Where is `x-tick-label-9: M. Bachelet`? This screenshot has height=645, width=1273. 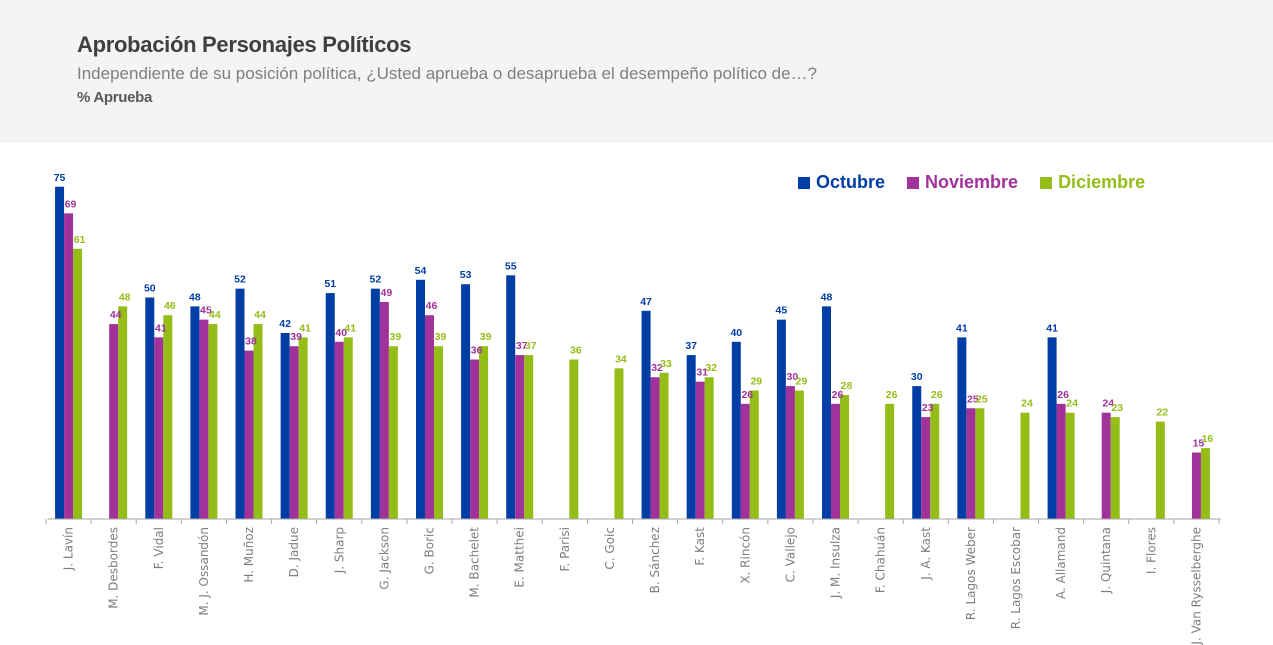
x-tick-label-9: M. Bachelet is located at coordinates (475, 562).